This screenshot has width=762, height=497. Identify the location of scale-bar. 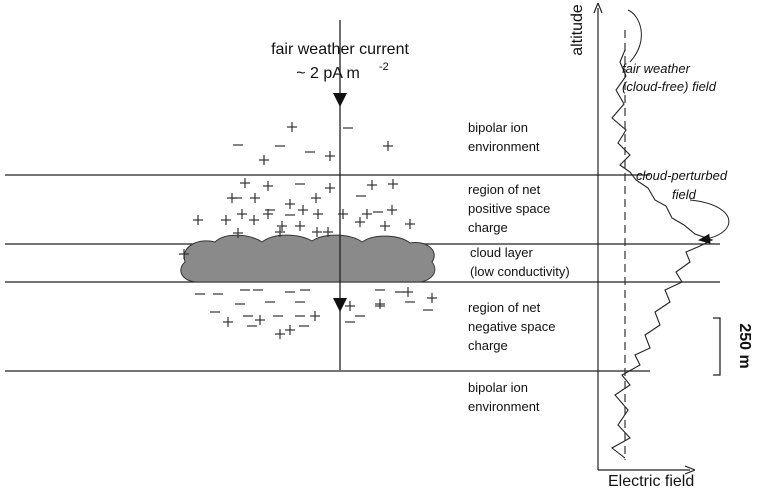
(717, 346).